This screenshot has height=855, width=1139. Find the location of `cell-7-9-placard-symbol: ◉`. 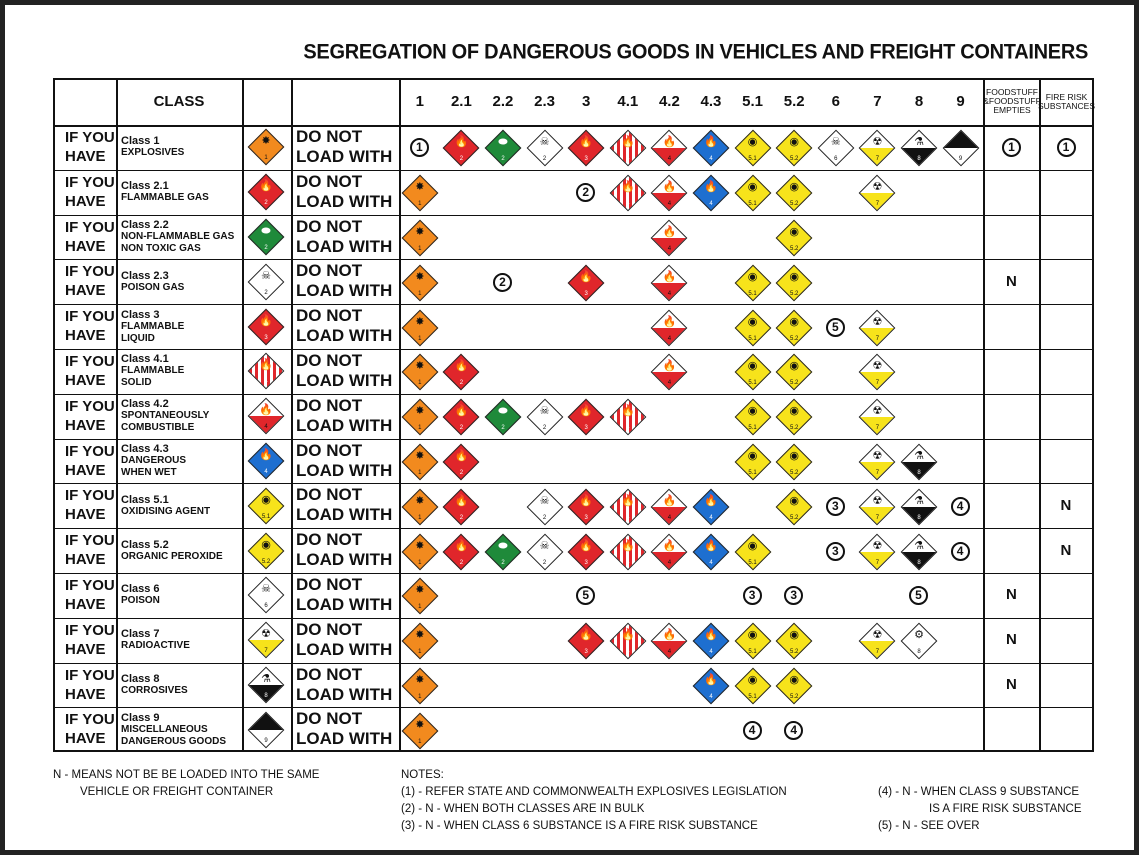

cell-7-9-placard-symbol: ◉ is located at coordinates (794, 635).